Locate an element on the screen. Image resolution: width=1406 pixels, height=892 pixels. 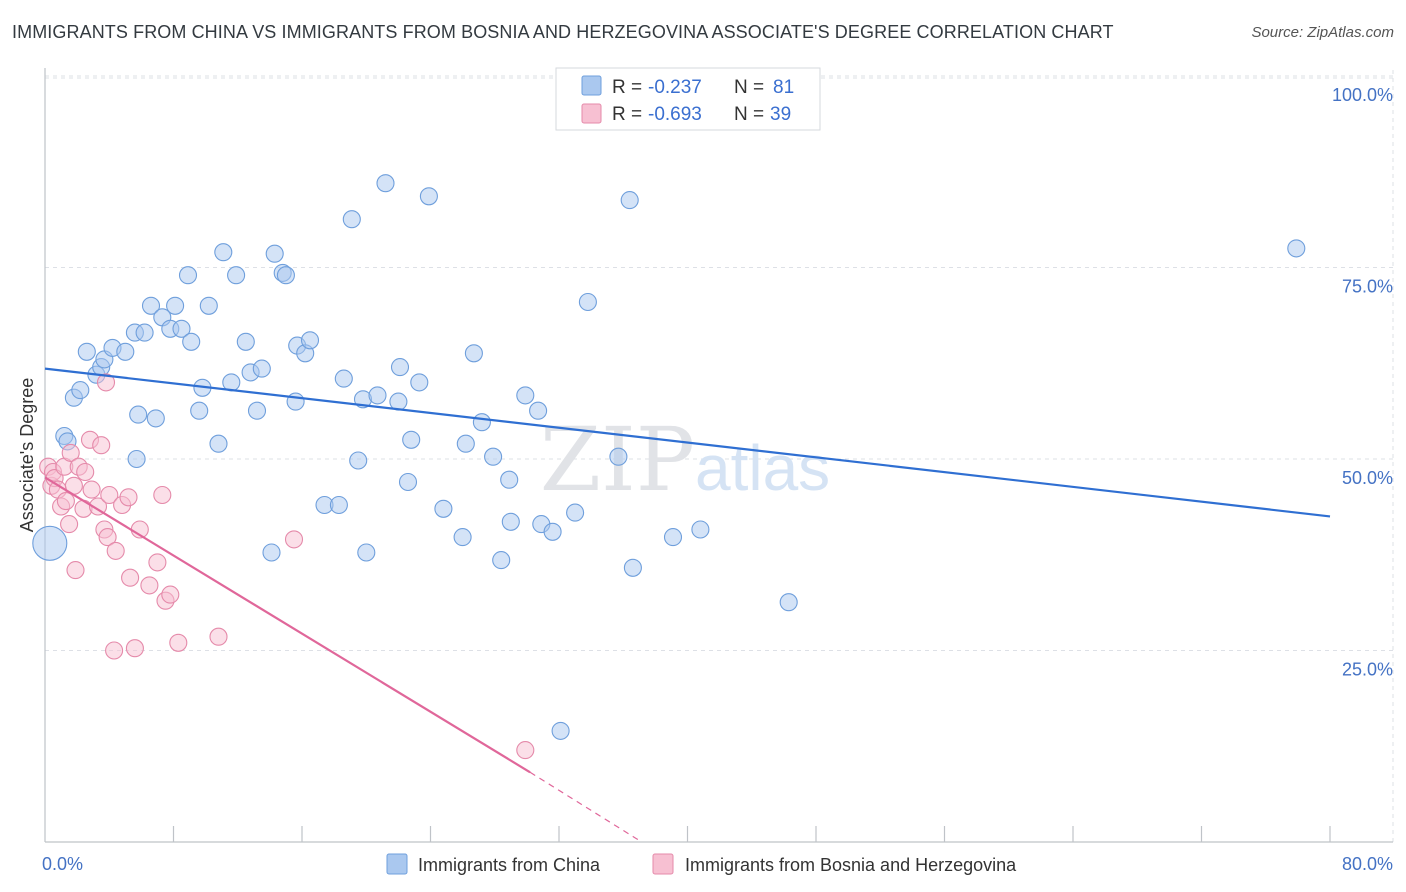
legend-china-r-value: -0.237 is located at coordinates (675, 87).